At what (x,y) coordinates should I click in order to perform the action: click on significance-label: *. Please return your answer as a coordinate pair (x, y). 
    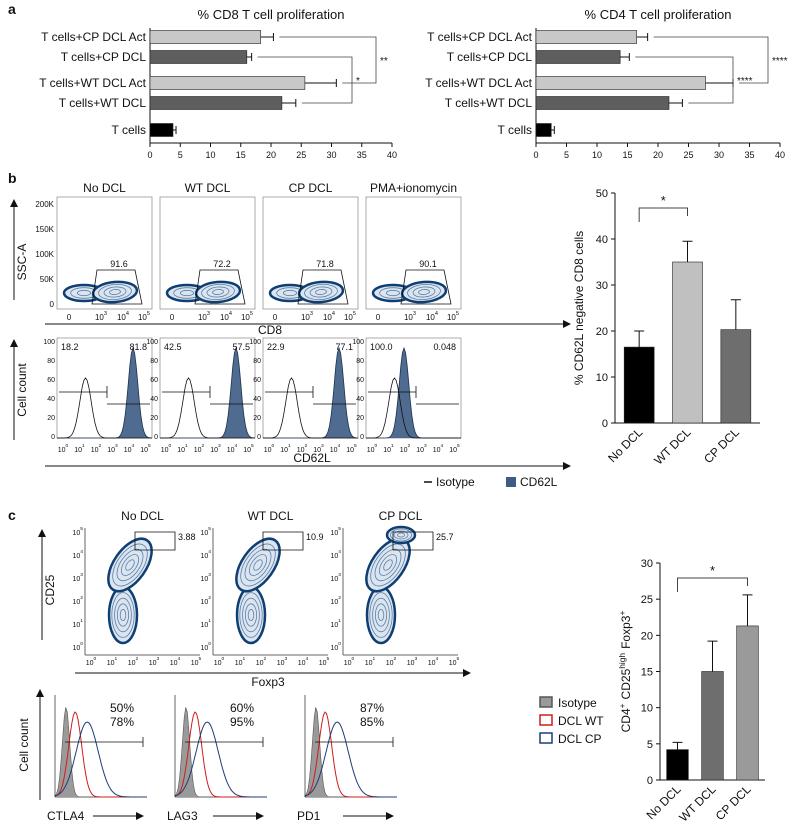
    Looking at the image, I should click on (663, 200).